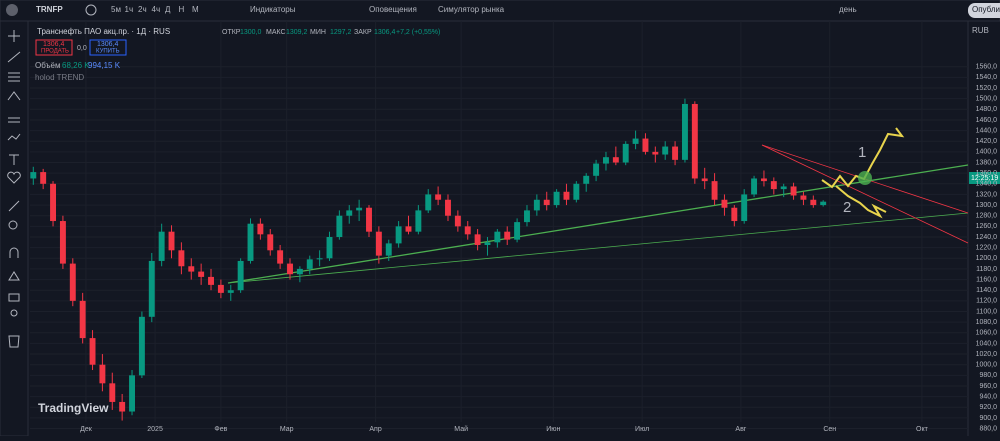  What do you see at coordinates (987, 152) in the screenshot?
I see `y-tick-label: 1400,0` at bounding box center [987, 152].